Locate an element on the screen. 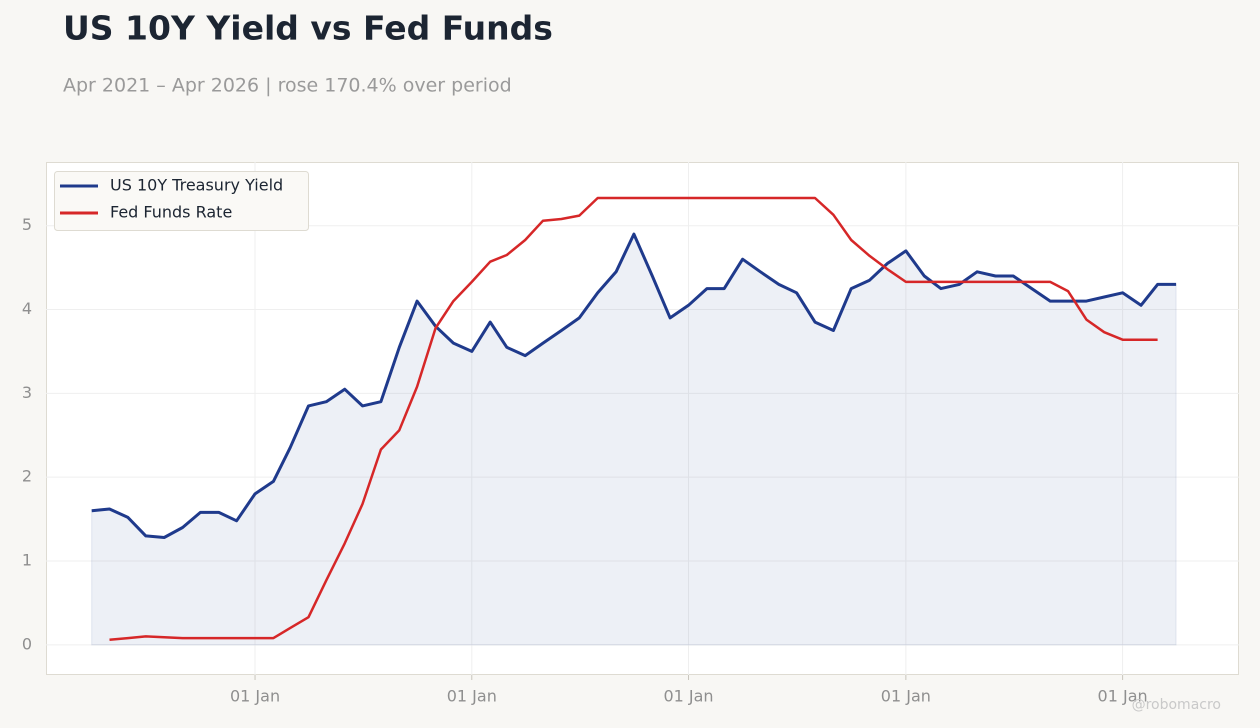 The height and width of the screenshot is (728, 1260). chart-title: US 10Y Yield vs Fed Funds is located at coordinates (308, 28).